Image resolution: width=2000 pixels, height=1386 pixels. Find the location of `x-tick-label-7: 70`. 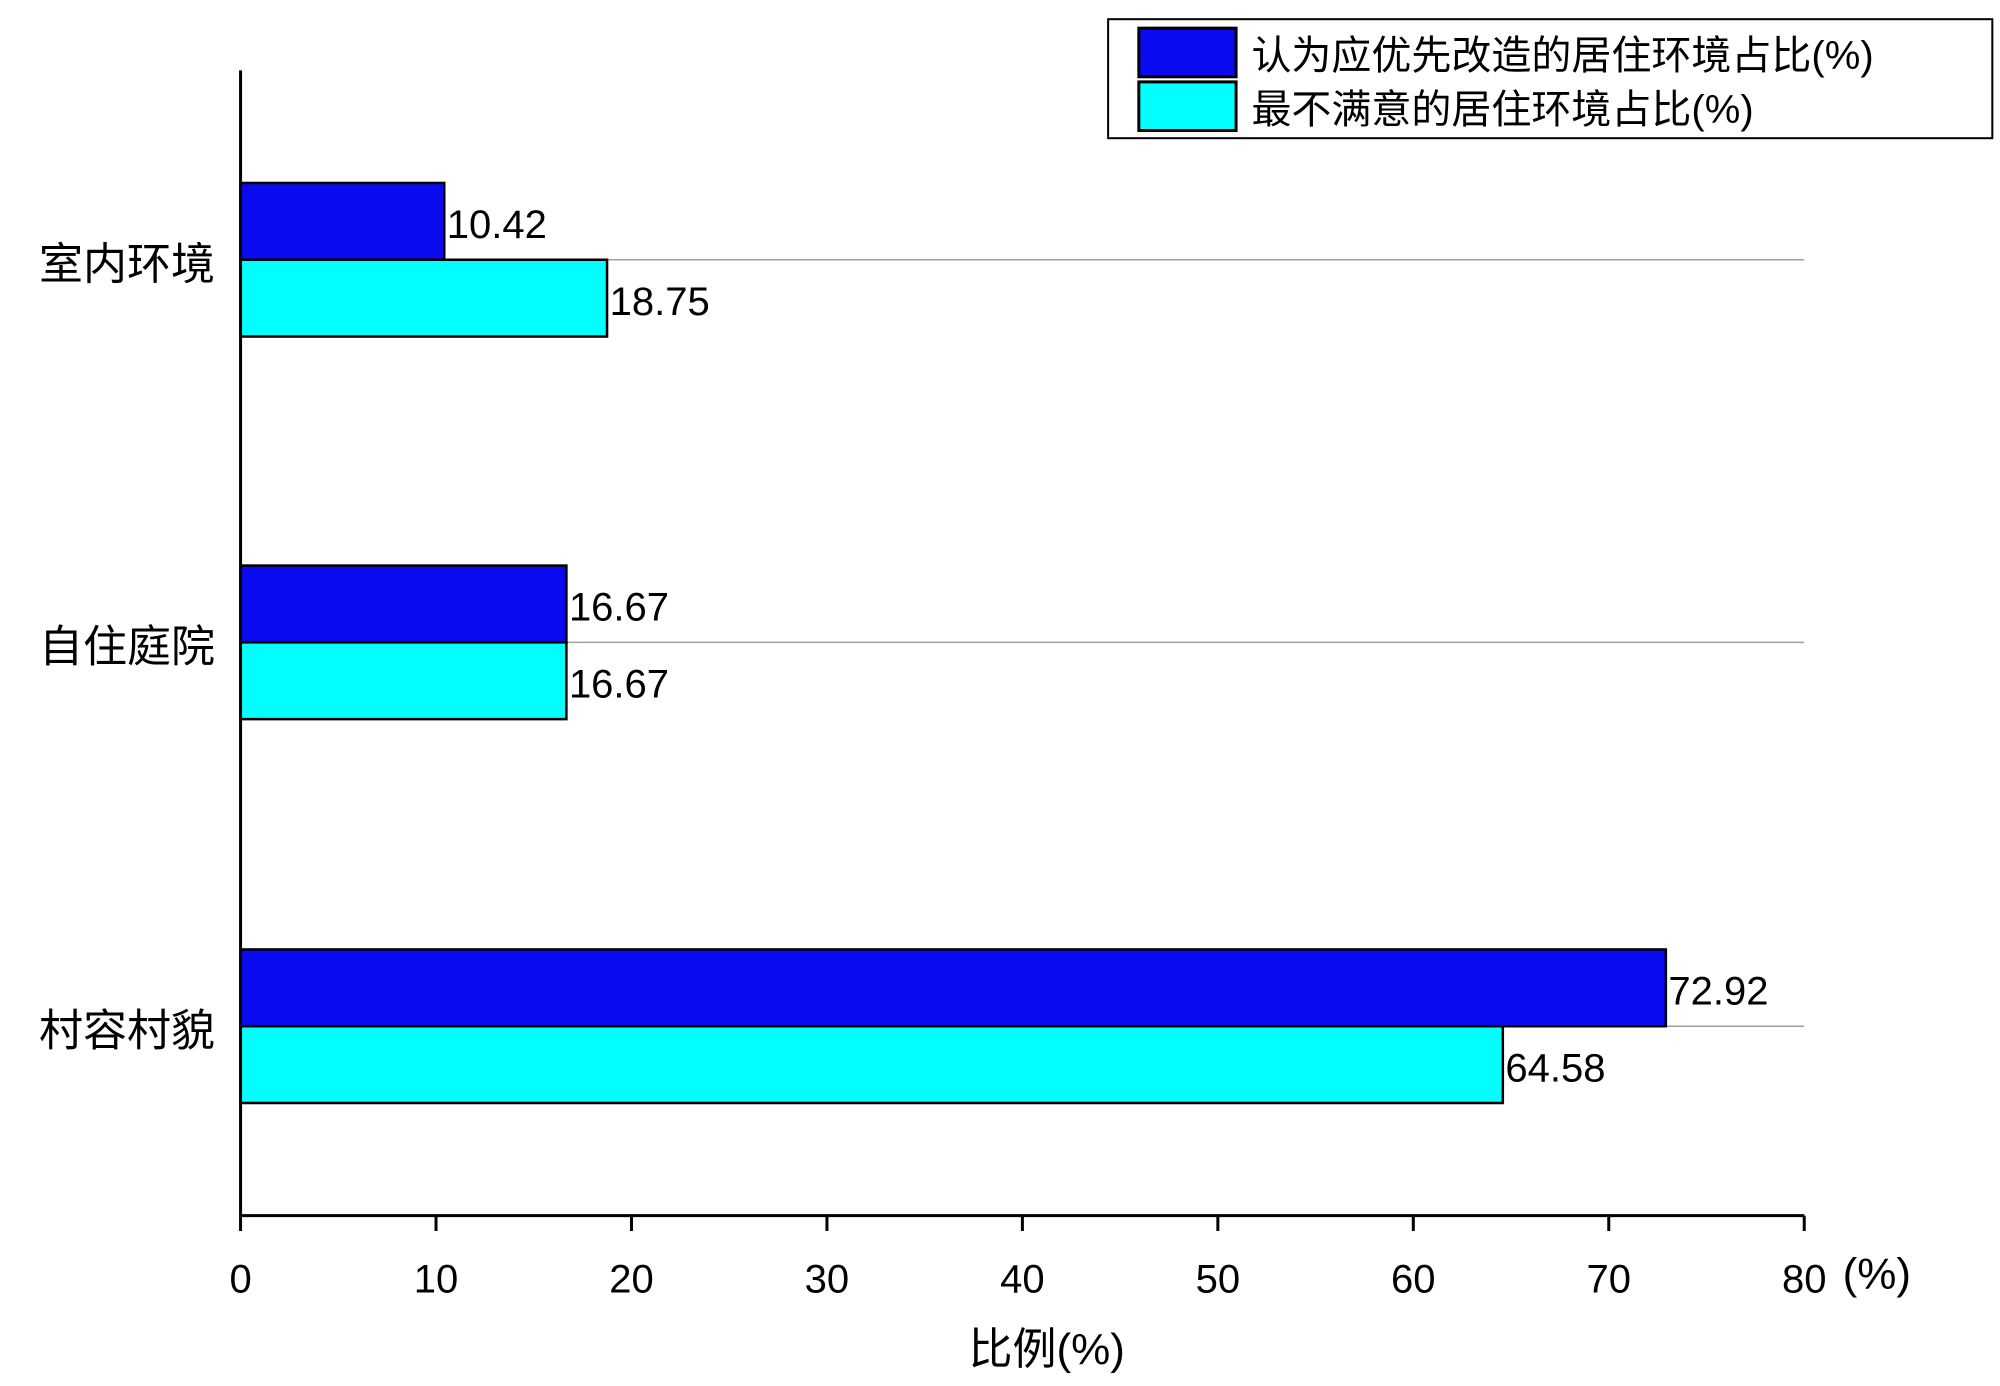

x-tick-label-7: 70 is located at coordinates (1609, 1279).